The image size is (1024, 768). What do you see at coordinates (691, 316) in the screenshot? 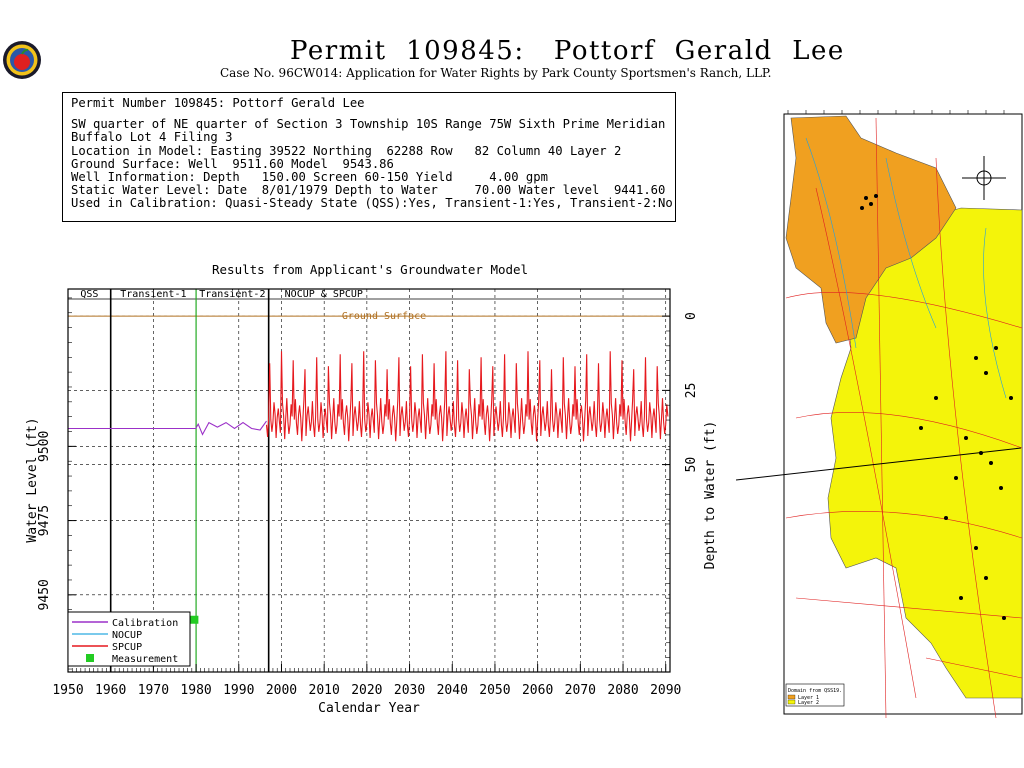
I see `y2-tick-label: 0` at bounding box center [691, 316].